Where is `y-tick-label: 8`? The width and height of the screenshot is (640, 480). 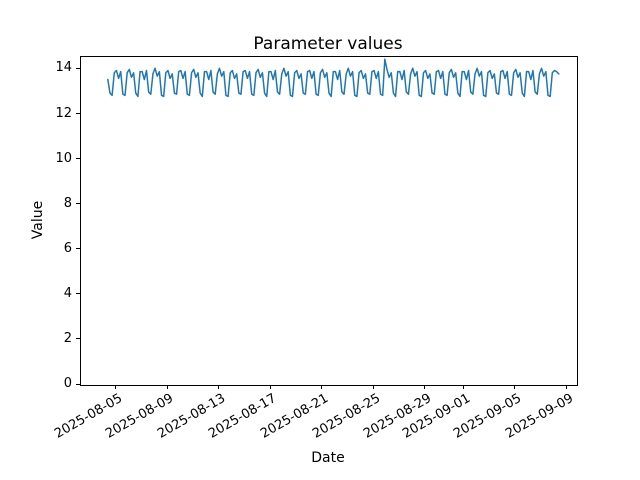
y-tick-label: 8 is located at coordinates (67, 203).